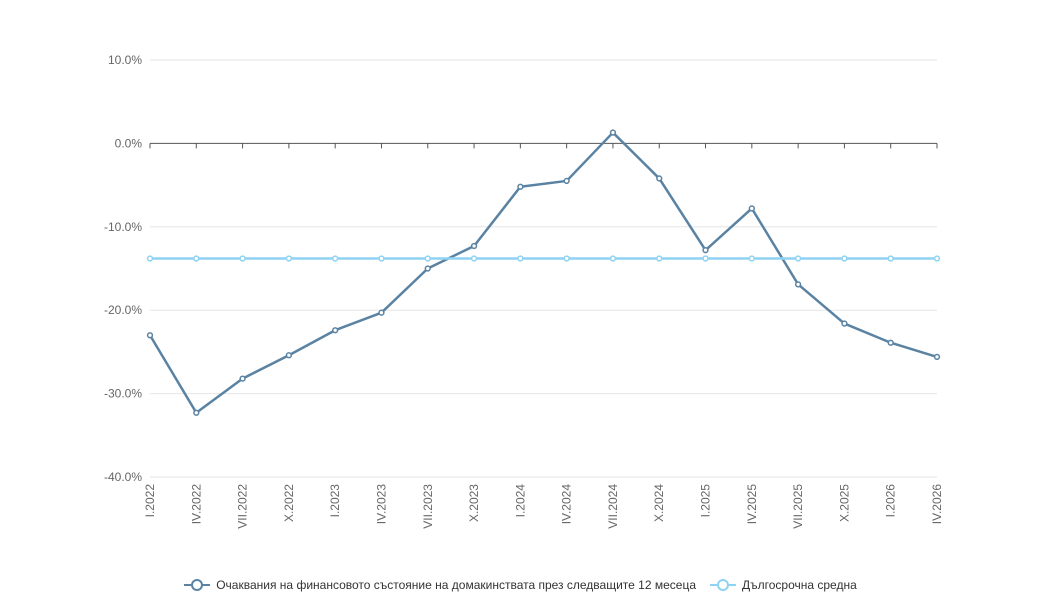  I want to click on x-tick-label: I.2026, so click(891, 501).